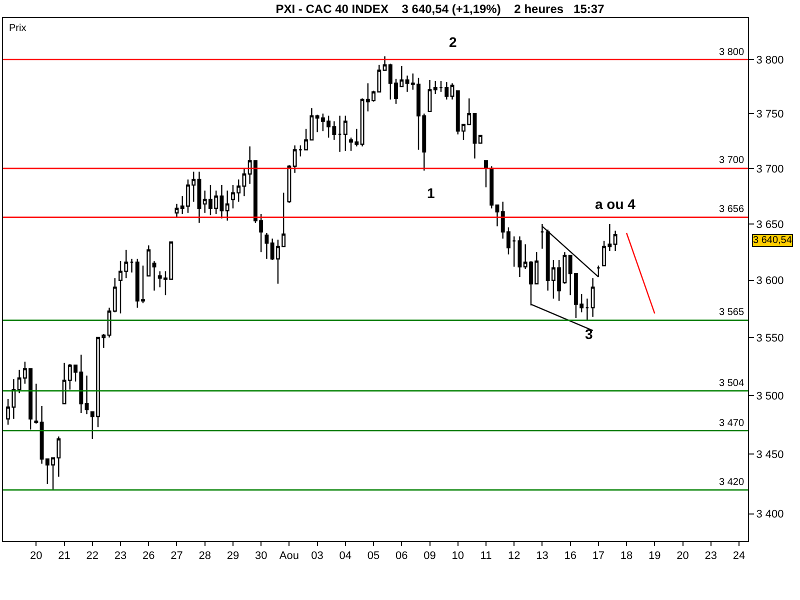 This screenshot has height=600, width=800. Describe the element at coordinates (770, 514) in the screenshot. I see `y-tick-label: 3 400` at that location.